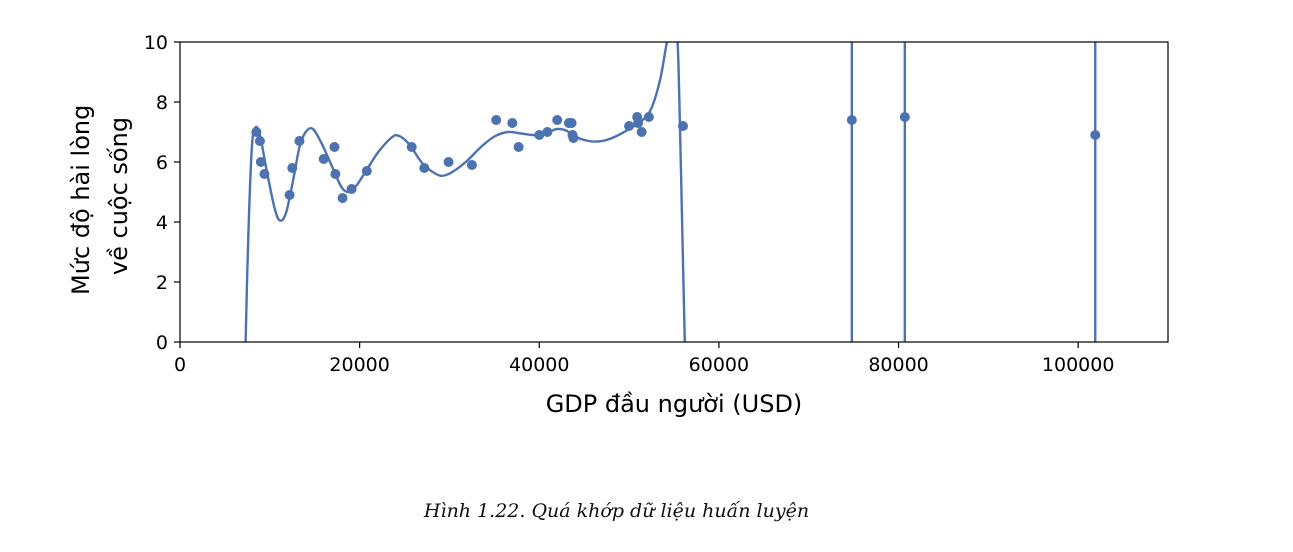 The image size is (1293, 552). What do you see at coordinates (898, 365) in the screenshot?
I see `x-tick-label-4: 80000` at bounding box center [898, 365].